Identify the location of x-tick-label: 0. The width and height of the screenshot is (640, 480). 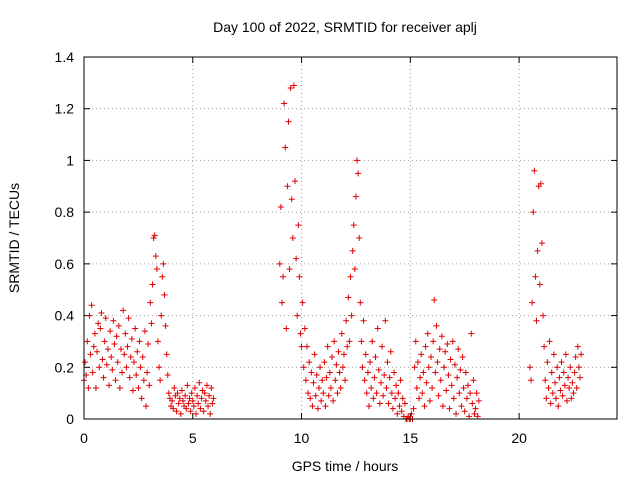
(84, 438).